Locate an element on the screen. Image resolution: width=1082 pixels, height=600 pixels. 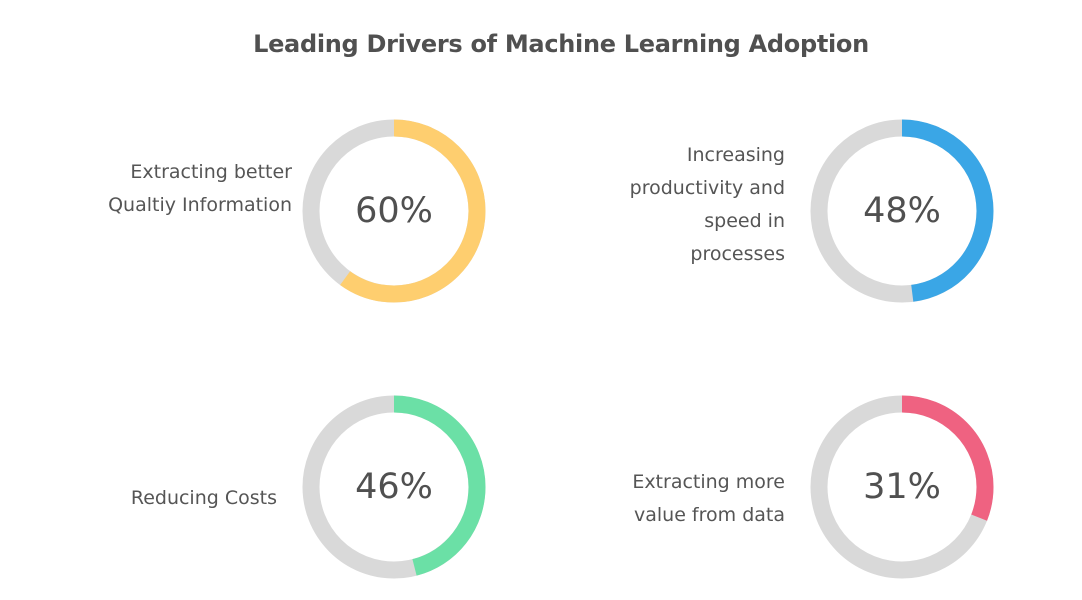
value-label-quality-information: 60% is located at coordinates (394, 211).